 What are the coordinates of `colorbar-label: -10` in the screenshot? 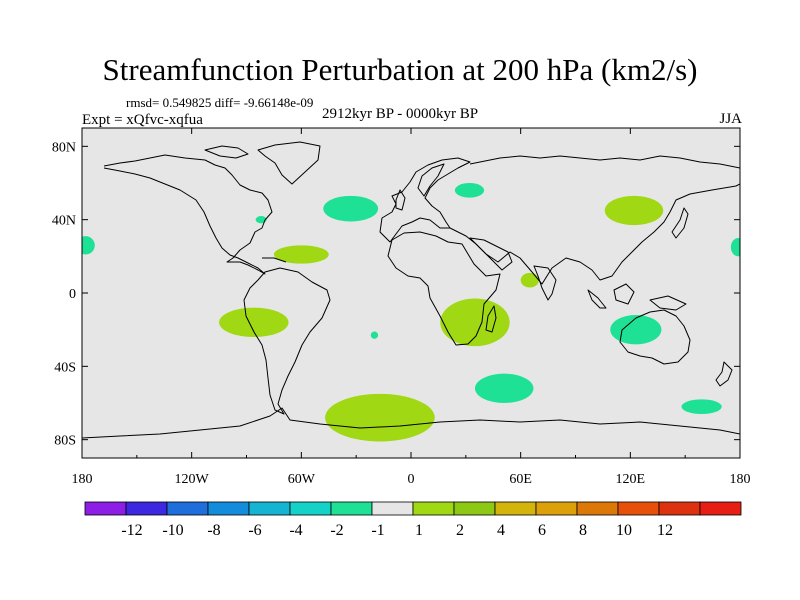 It's located at (172, 530).